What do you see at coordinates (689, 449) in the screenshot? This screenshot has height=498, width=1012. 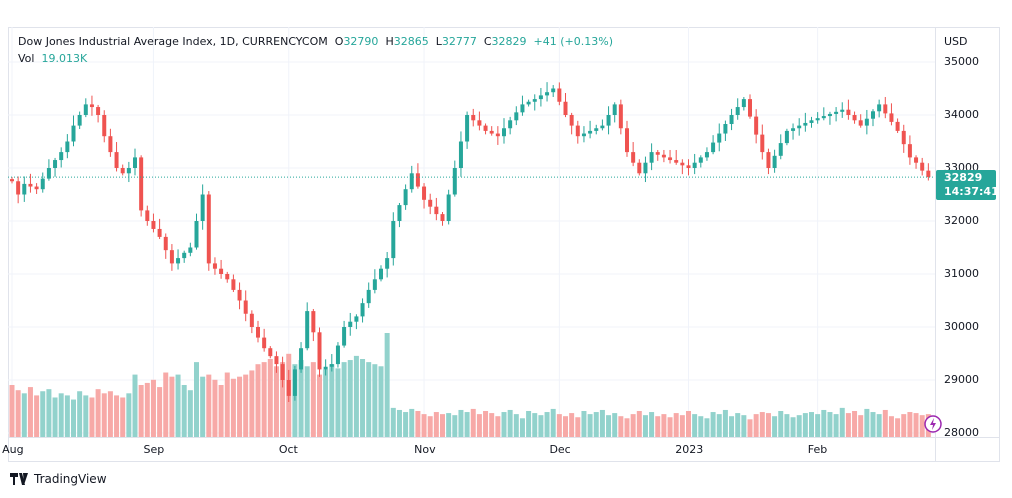 I see `x-tick-label: 2023` at bounding box center [689, 449].